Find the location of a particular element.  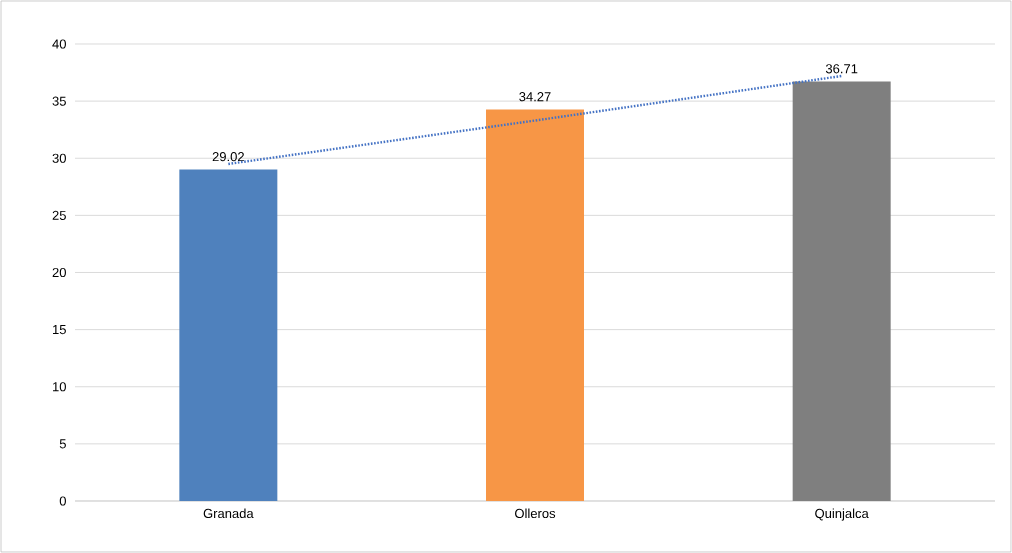

y-tick-label: 10 is located at coordinates (59, 387).